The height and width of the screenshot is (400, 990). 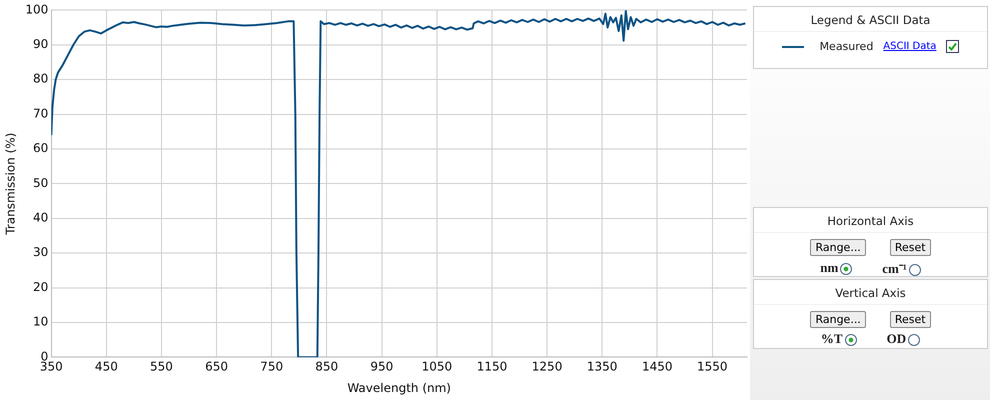 I want to click on x-tick-label: 1250, so click(x=547, y=367).